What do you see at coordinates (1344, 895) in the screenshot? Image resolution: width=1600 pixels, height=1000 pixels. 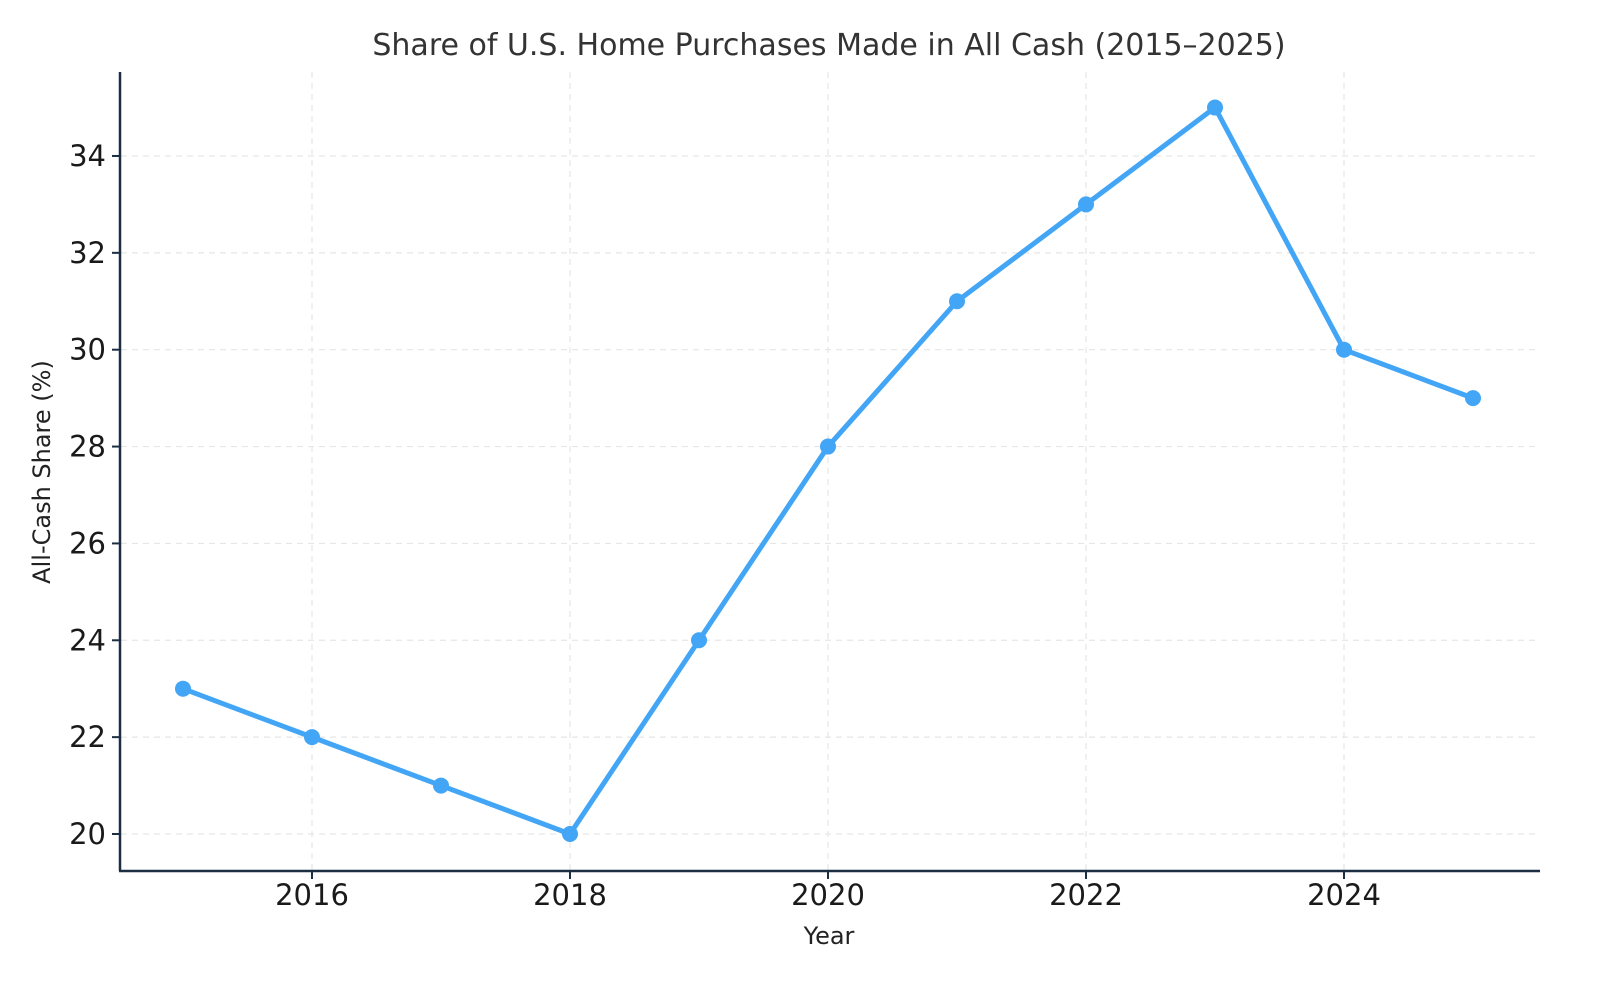 I see `x-tick-label: 2024` at bounding box center [1344, 895].